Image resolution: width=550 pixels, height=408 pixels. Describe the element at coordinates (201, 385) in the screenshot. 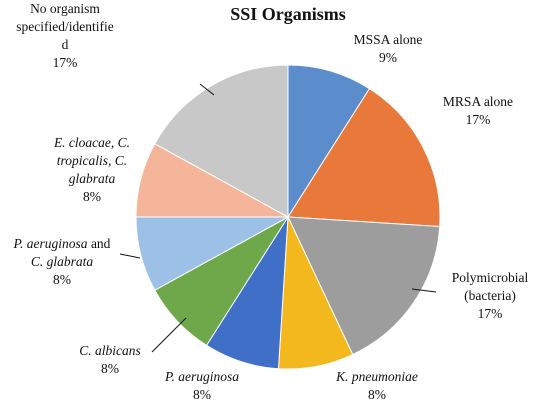

I see `slice-label-5: P. aeruginosa 8%` at that location.